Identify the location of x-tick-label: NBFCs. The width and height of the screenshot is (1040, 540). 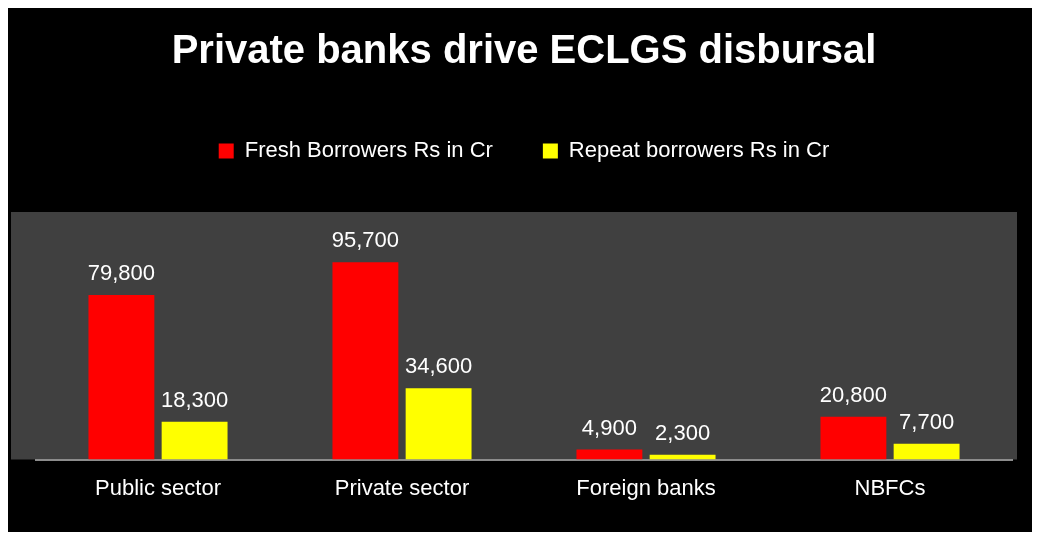
(890, 487).